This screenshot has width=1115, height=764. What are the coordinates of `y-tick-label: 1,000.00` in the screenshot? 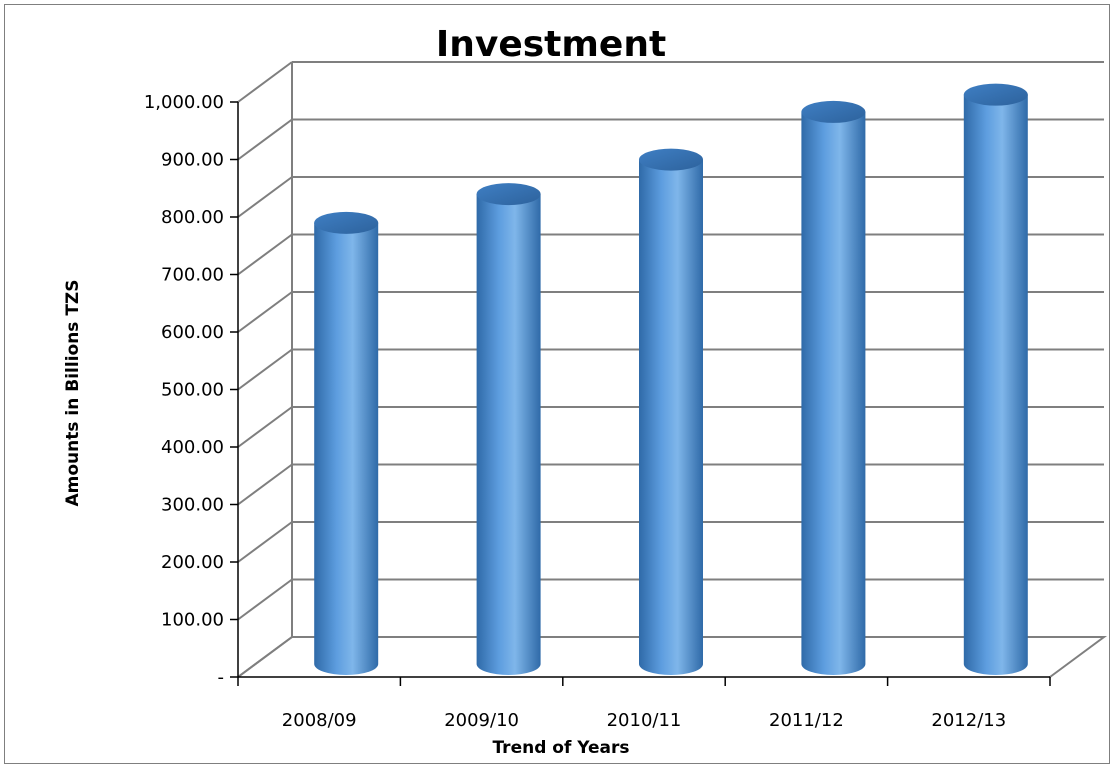 It's located at (184, 102).